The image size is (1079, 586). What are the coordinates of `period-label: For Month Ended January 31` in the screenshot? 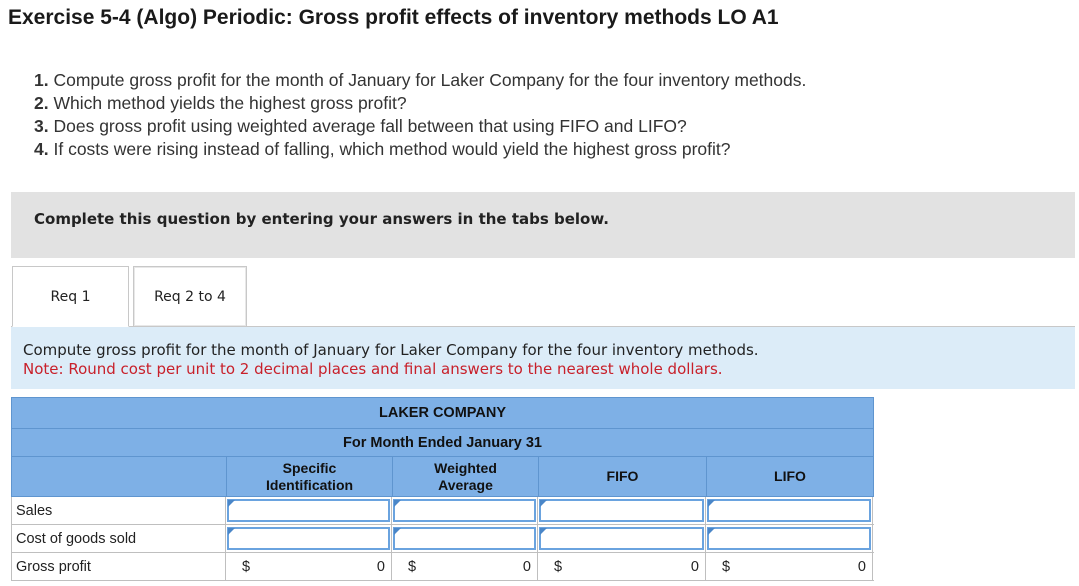 It's located at (442, 442).